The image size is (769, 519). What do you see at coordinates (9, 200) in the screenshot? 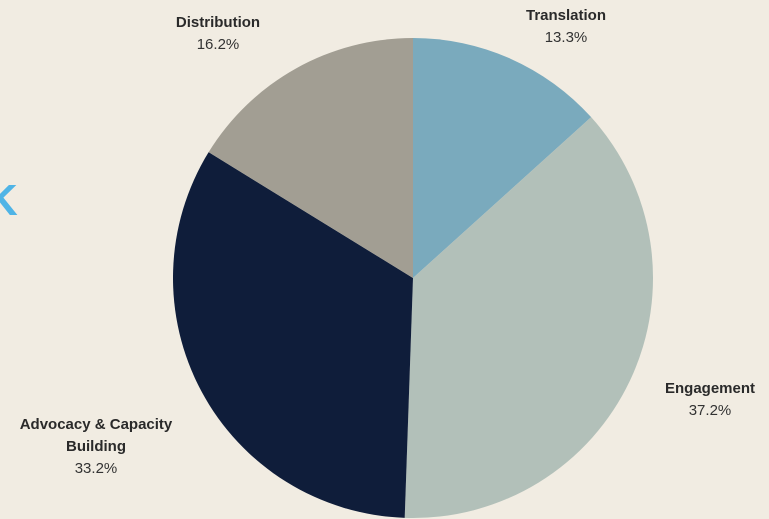
I see `cut-off-text: K` at bounding box center [9, 200].